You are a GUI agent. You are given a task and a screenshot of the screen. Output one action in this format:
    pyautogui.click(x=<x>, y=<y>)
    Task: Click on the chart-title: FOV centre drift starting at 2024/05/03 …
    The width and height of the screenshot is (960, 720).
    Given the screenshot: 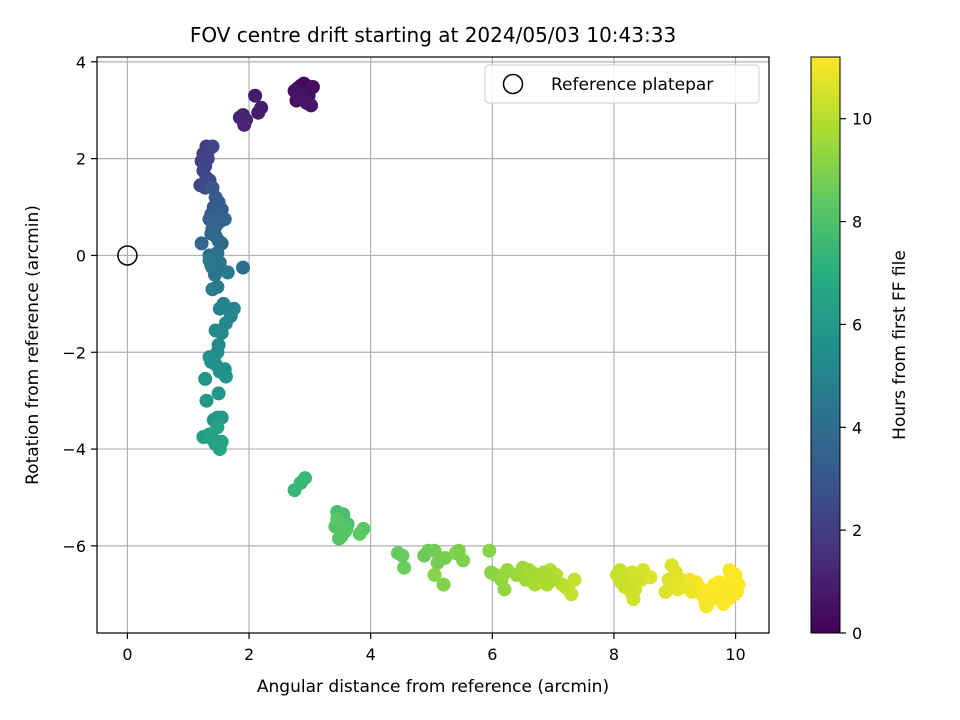 What is the action you would take?
    pyautogui.click(x=433, y=35)
    